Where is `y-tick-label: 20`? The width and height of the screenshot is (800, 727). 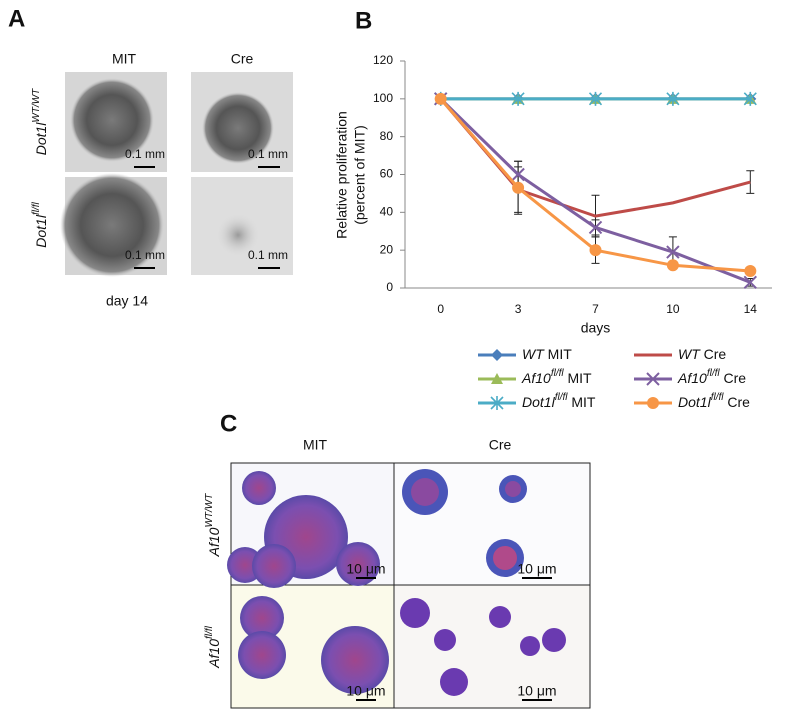 y-tick-label: 20 is located at coordinates (387, 249).